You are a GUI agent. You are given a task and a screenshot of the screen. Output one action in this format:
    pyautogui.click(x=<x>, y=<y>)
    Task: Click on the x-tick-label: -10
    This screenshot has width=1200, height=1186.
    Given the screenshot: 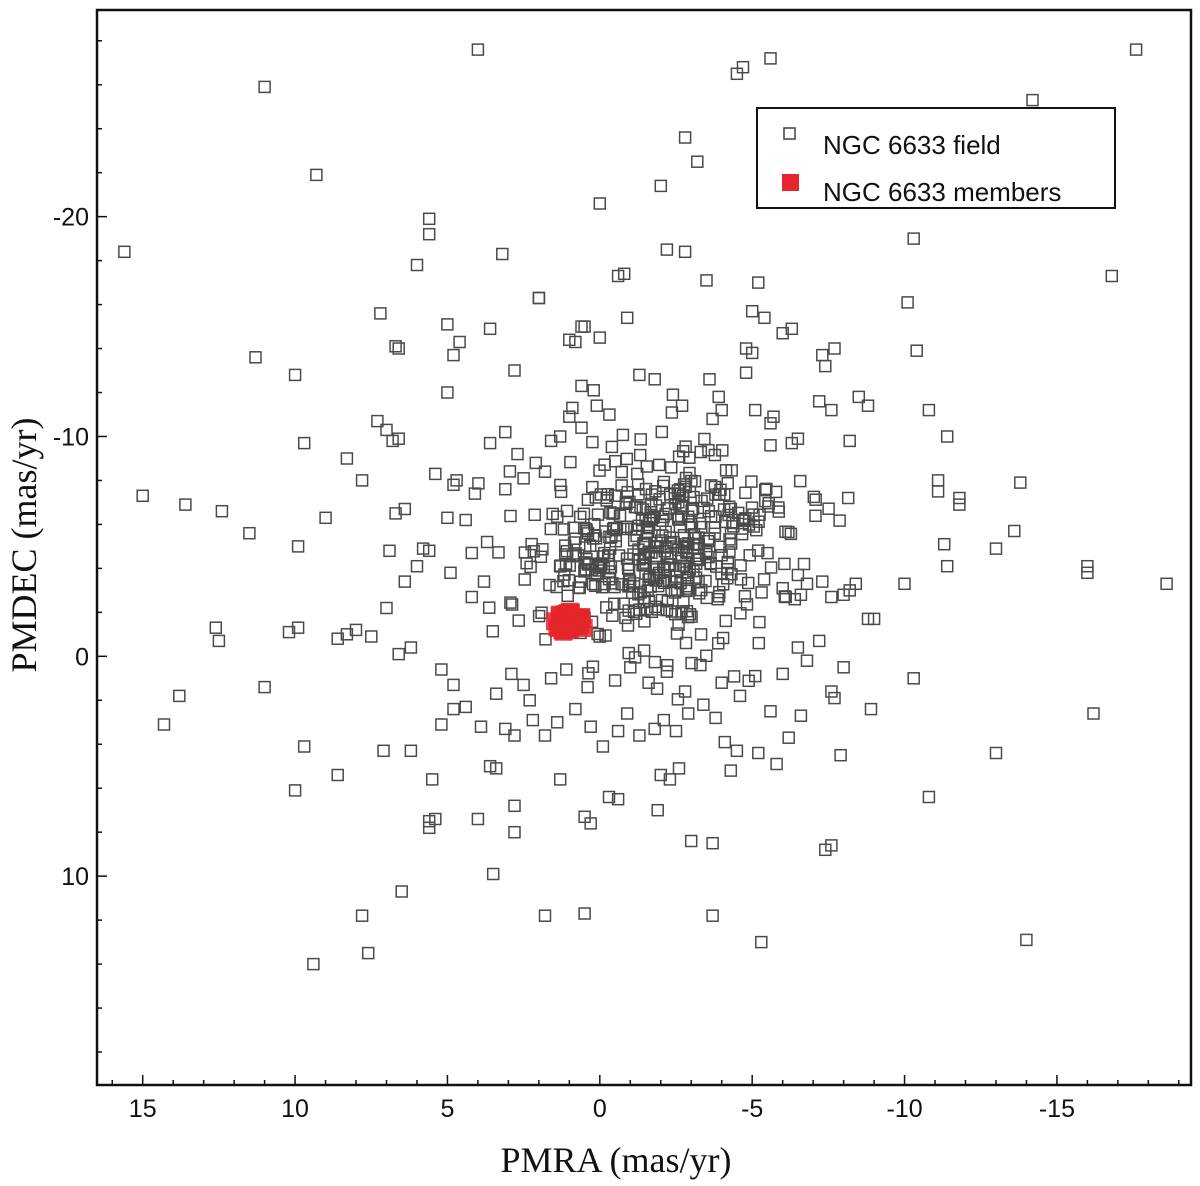 What is the action you would take?
    pyautogui.click(x=904, y=1109)
    